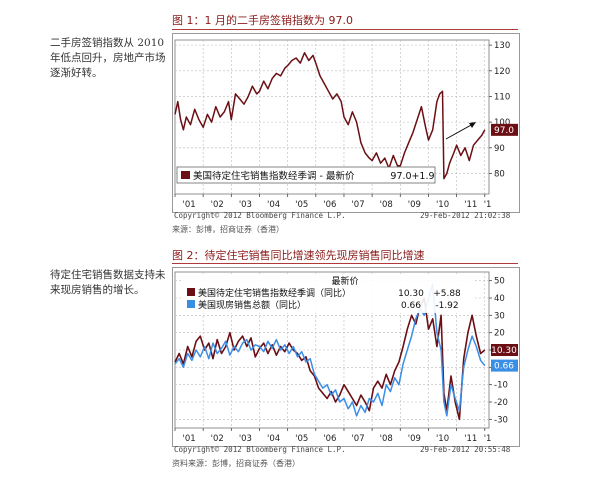 The height and width of the screenshot is (478, 595). I want to click on c2-xtick-label: '05, so click(301, 439).